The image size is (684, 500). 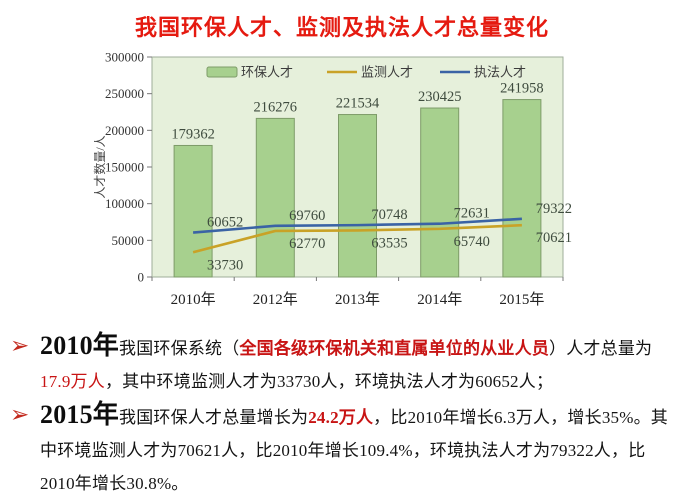 I want to click on bullet-text-segment: 24.2万人, so click(x=341, y=417).